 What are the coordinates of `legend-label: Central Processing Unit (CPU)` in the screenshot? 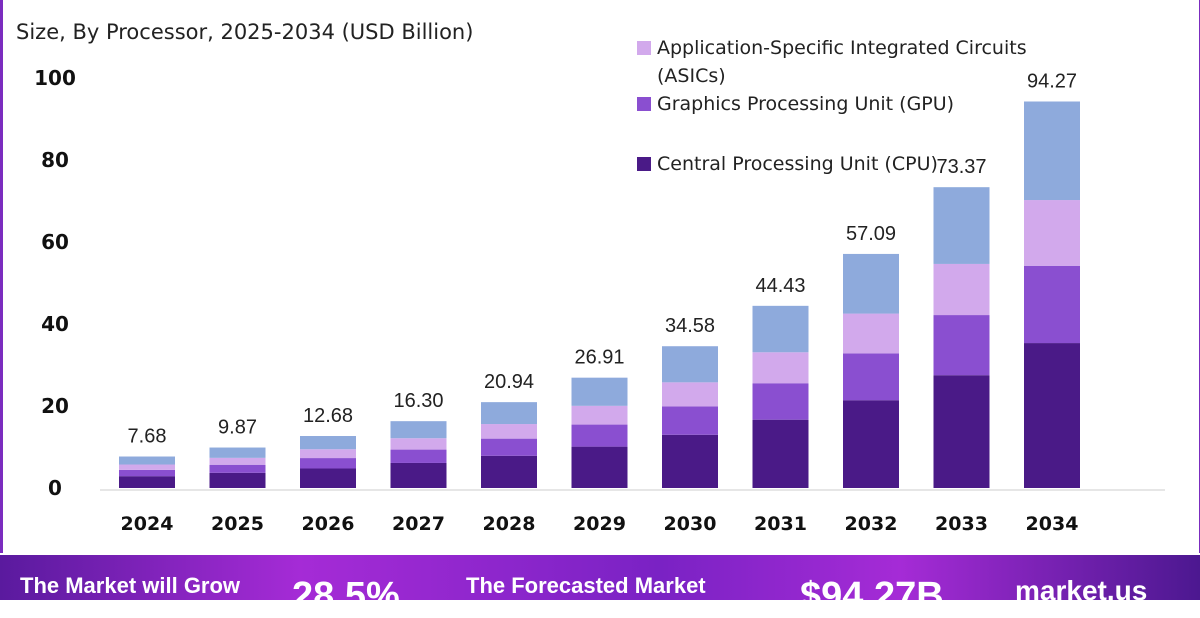 It's located at (797, 164).